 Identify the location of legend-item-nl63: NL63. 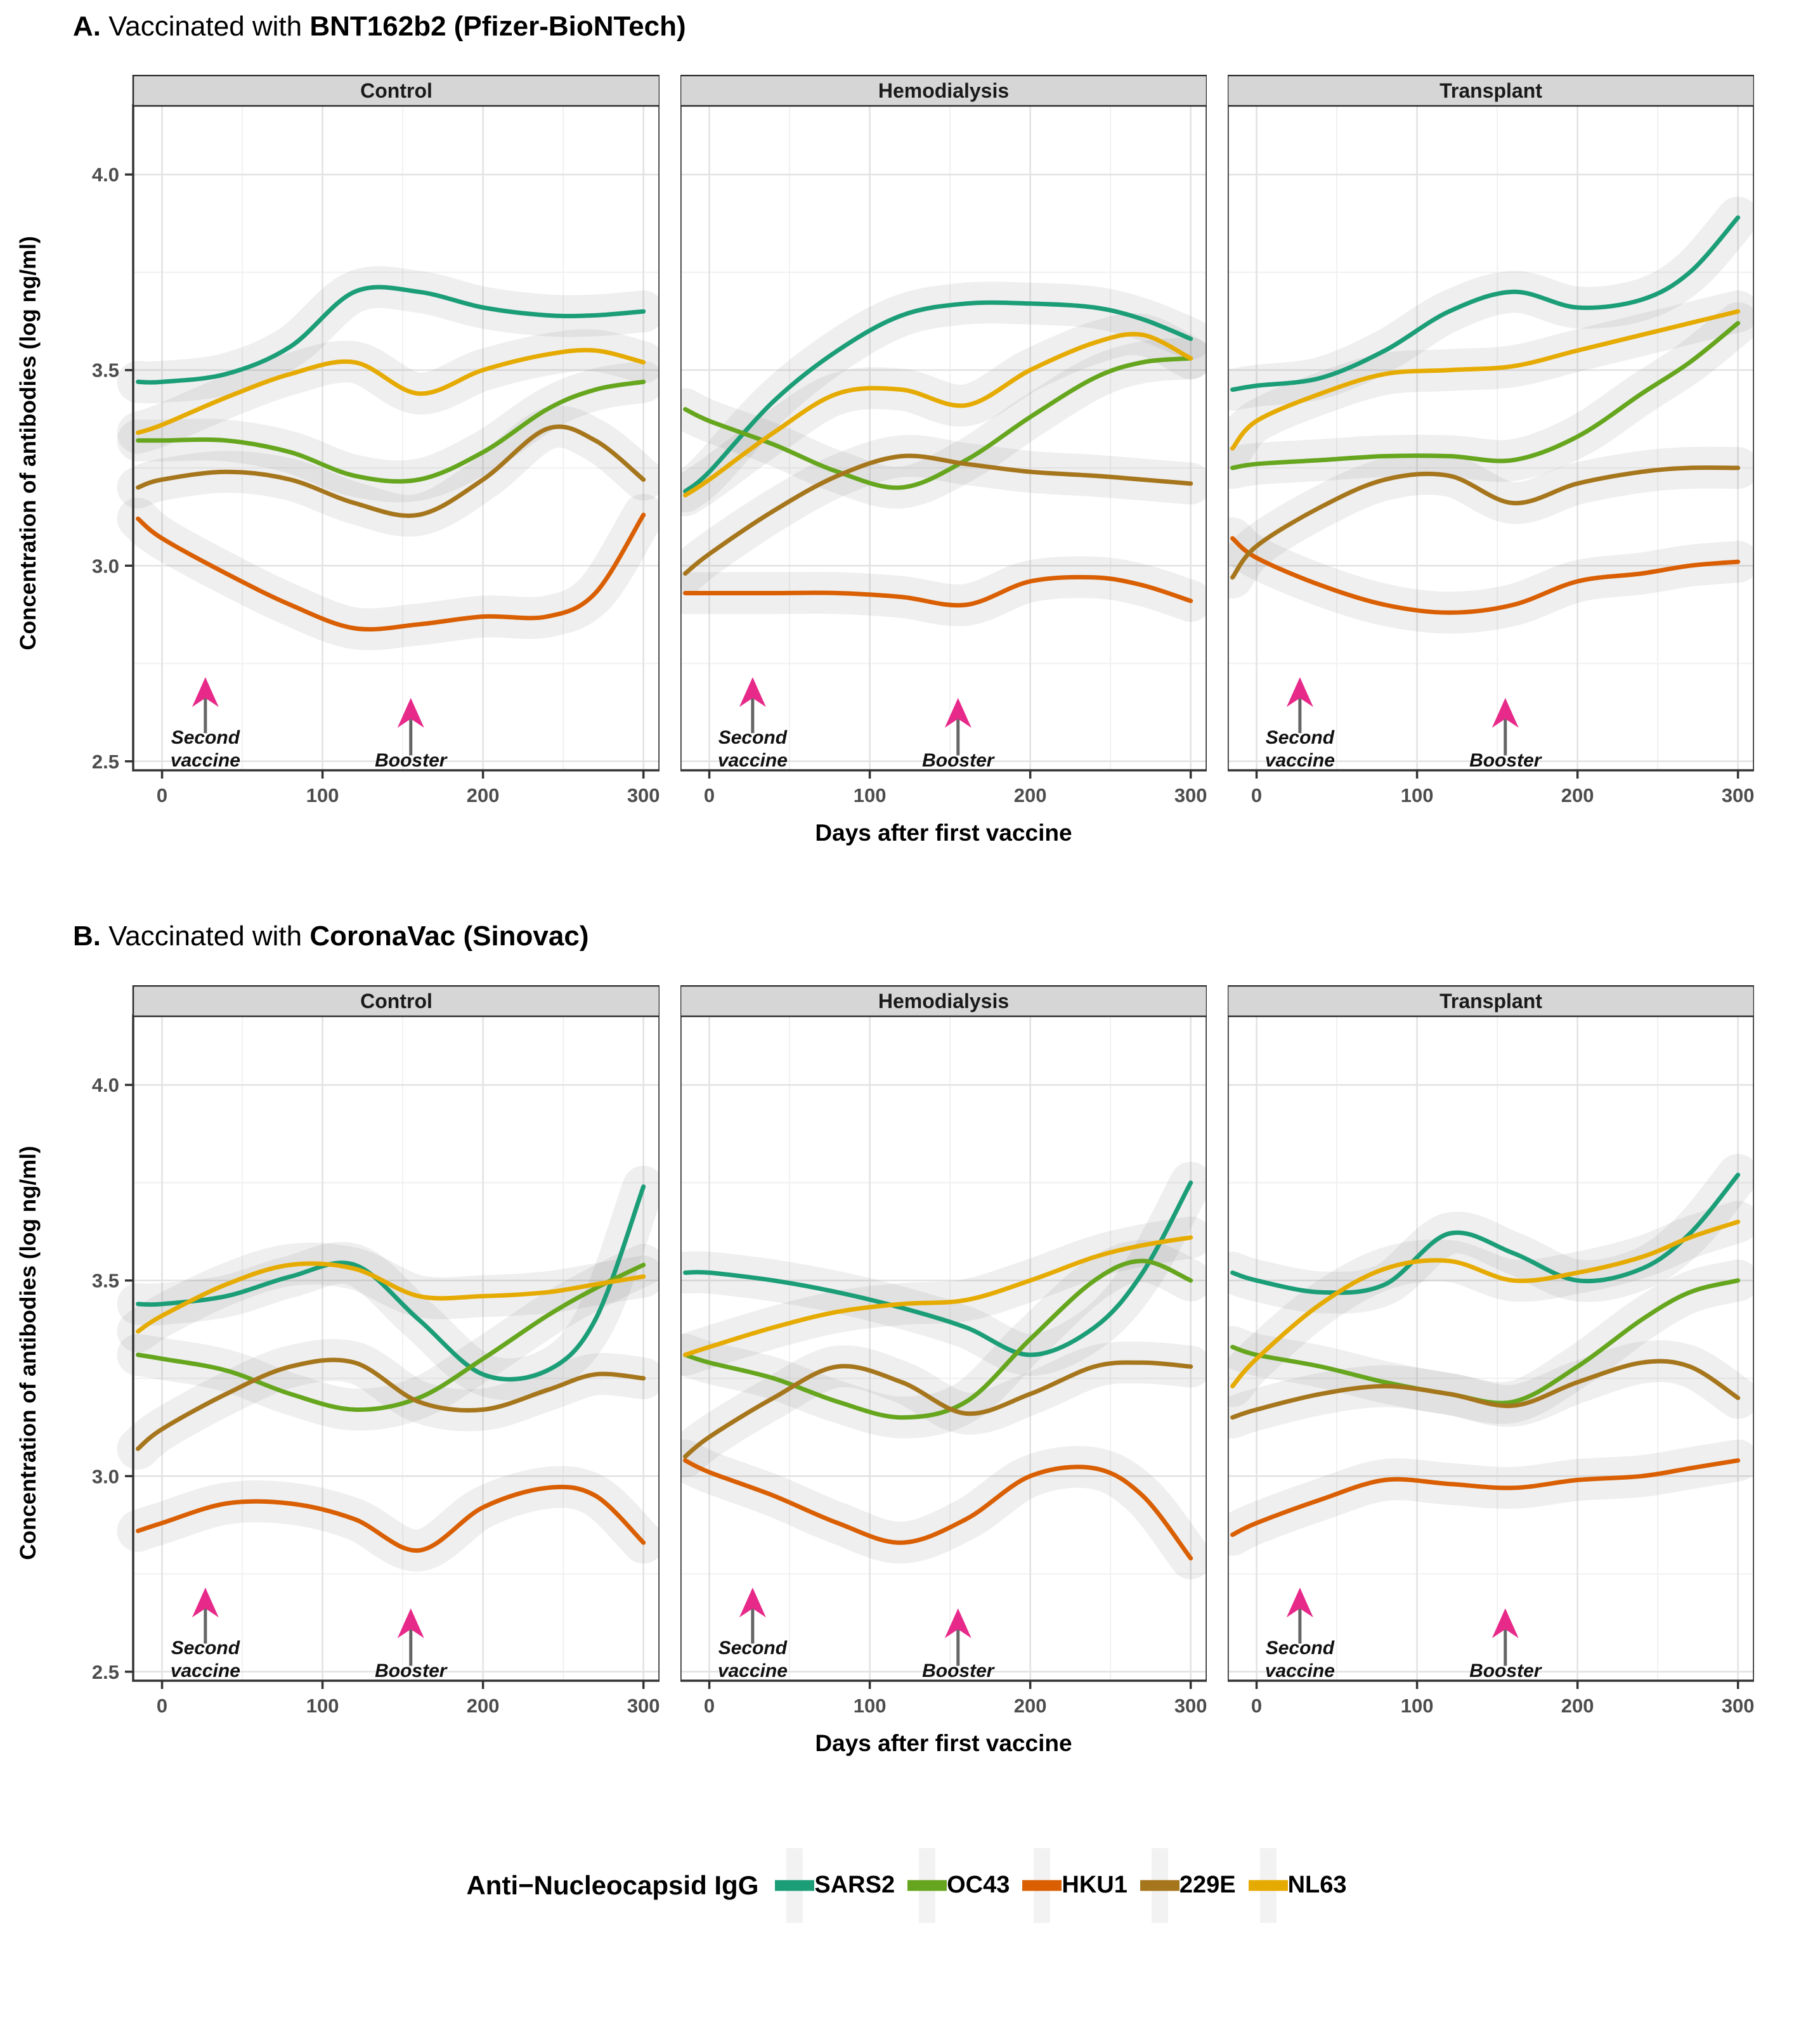
(1297, 1885).